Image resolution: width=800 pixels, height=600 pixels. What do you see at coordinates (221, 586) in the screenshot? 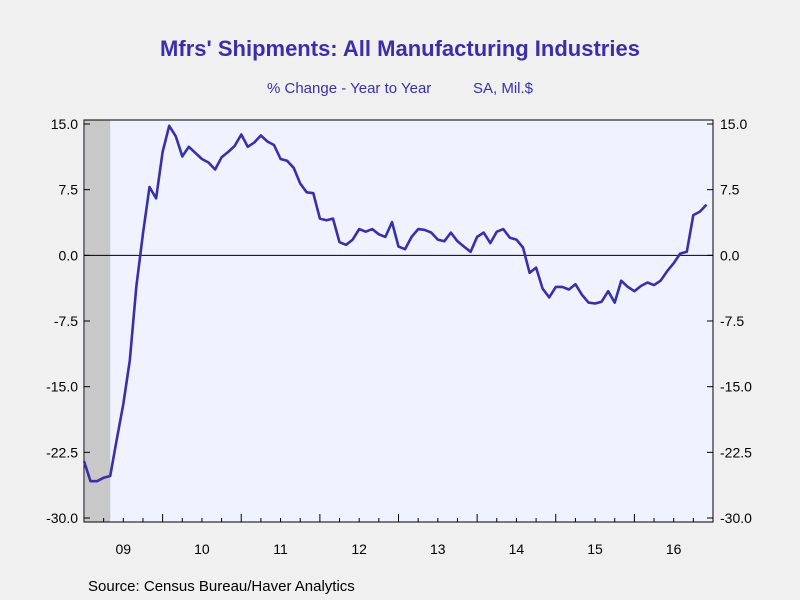
I see `source-note: Source: Census Bureau/Haver Analytics` at bounding box center [221, 586].